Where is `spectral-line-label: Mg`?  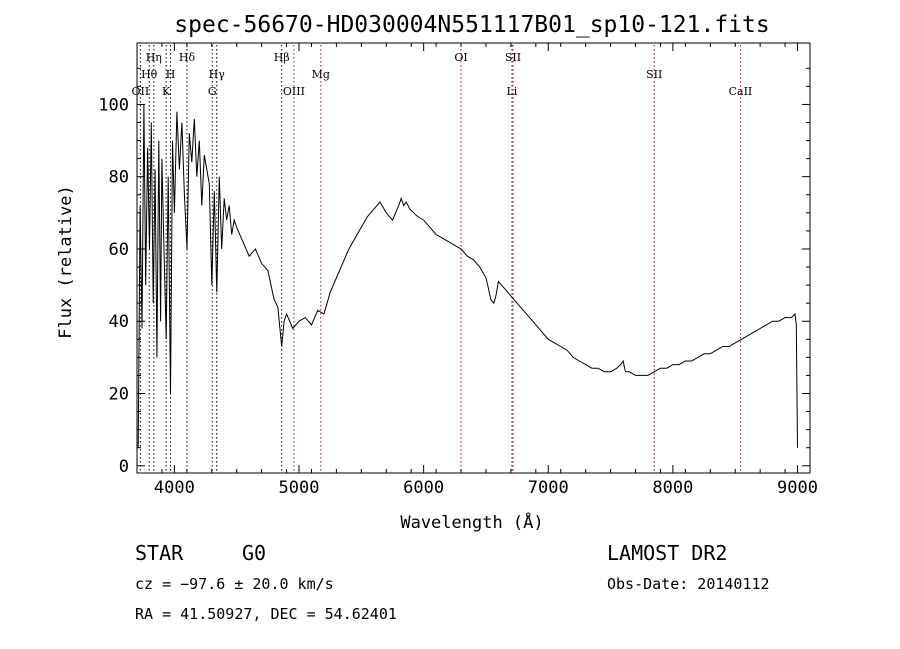
spectral-line-label: Mg is located at coordinates (321, 74).